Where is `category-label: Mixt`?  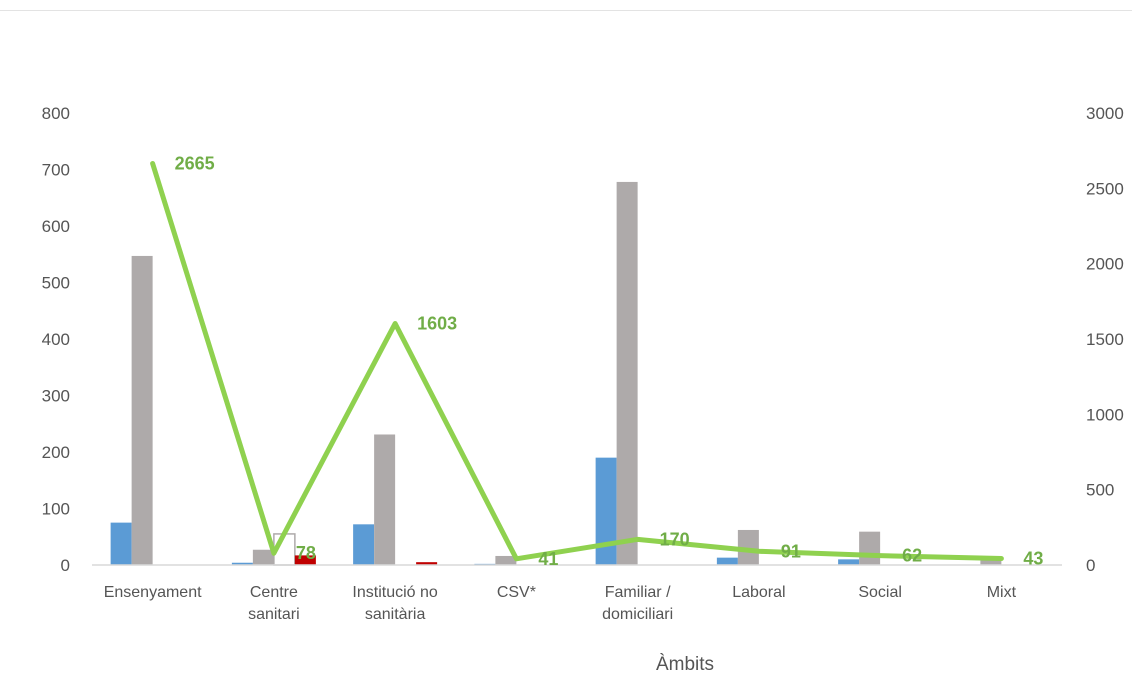
category-label: Mixt is located at coordinates (1002, 592).